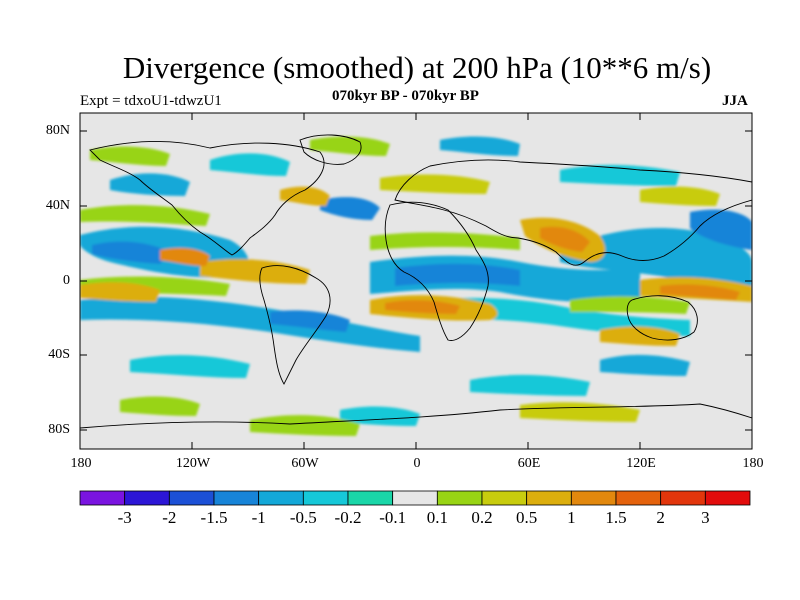 The width and height of the screenshot is (800, 600). What do you see at coordinates (295, 325) in the screenshot?
I see `south-america-outline` at bounding box center [295, 325].